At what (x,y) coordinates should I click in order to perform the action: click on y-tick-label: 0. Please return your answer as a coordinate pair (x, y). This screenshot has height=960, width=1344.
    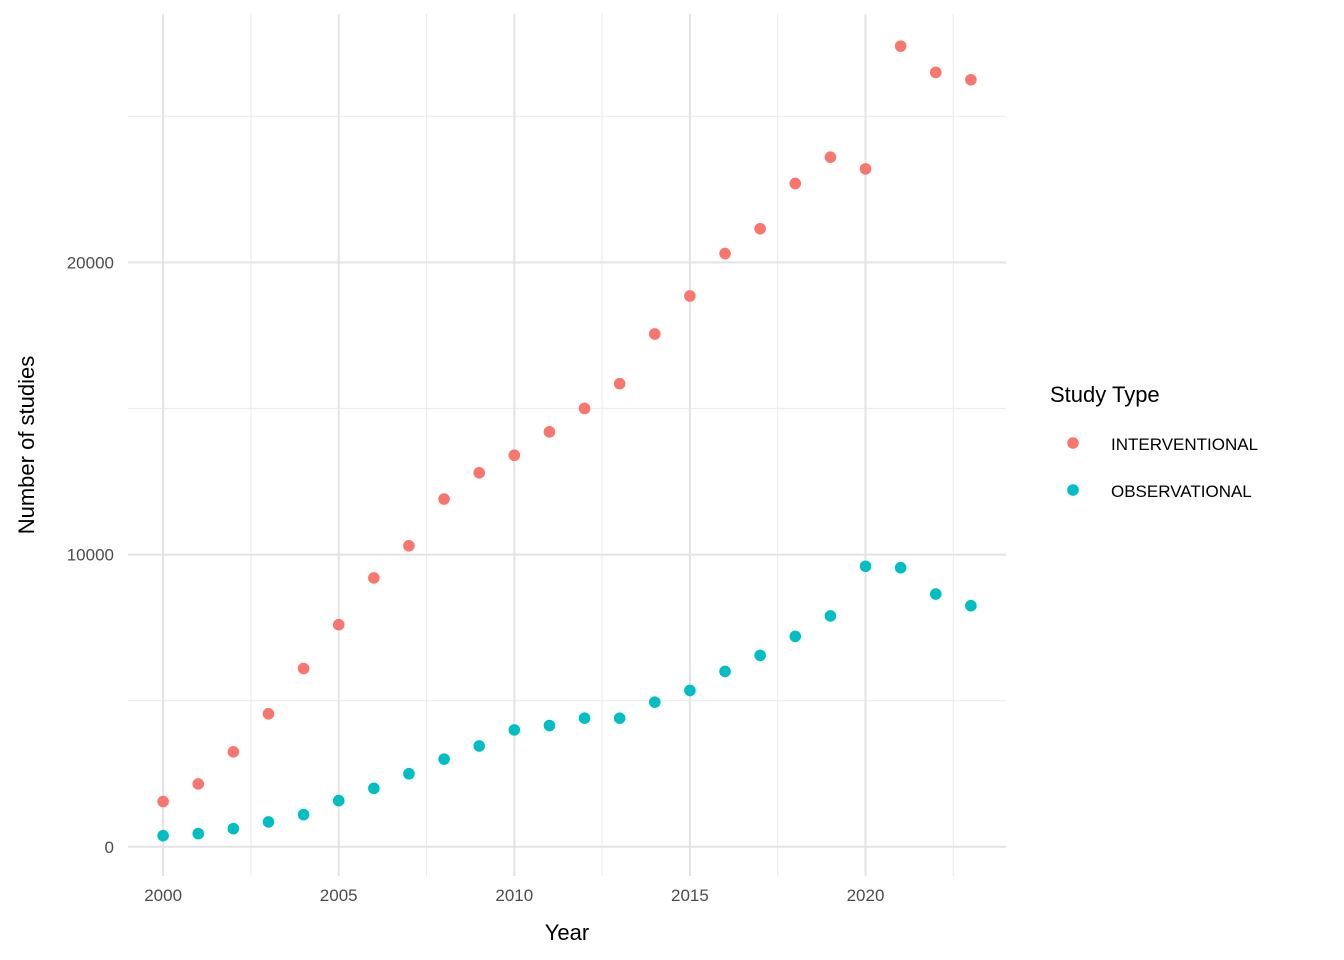
    Looking at the image, I should click on (109, 847).